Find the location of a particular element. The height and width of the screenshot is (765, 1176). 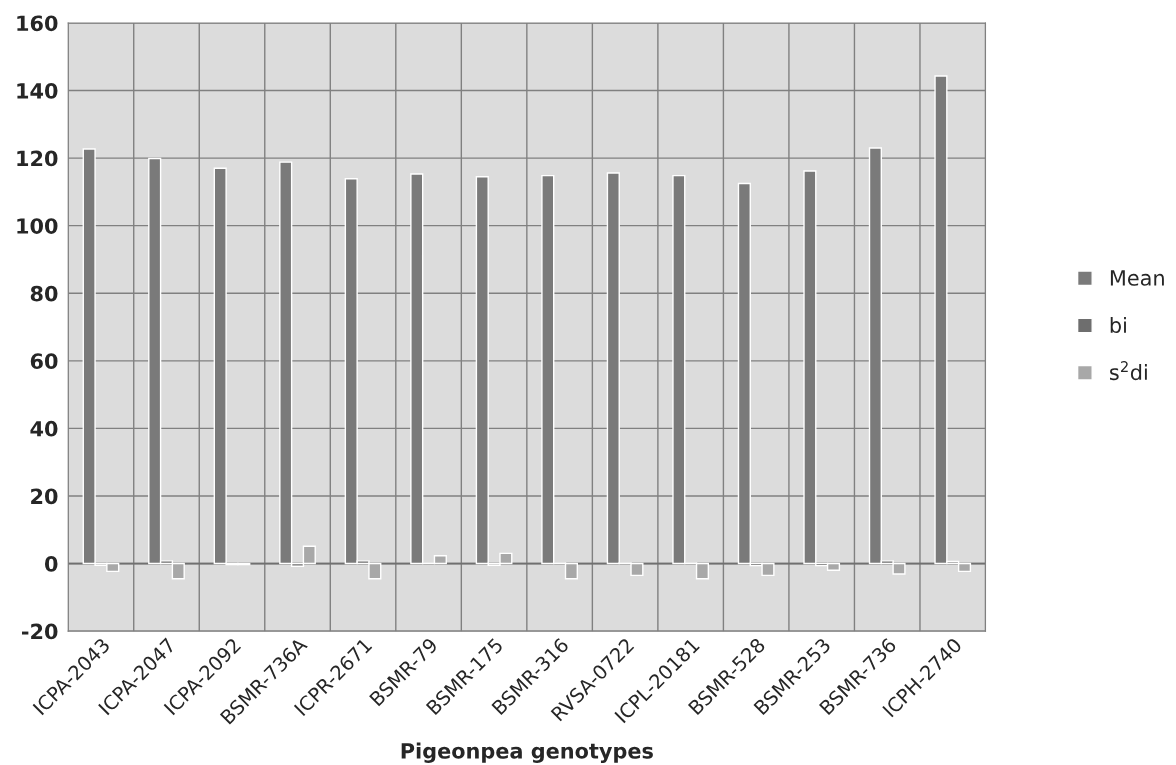

y-tick-label: 40 is located at coordinates (44, 428).